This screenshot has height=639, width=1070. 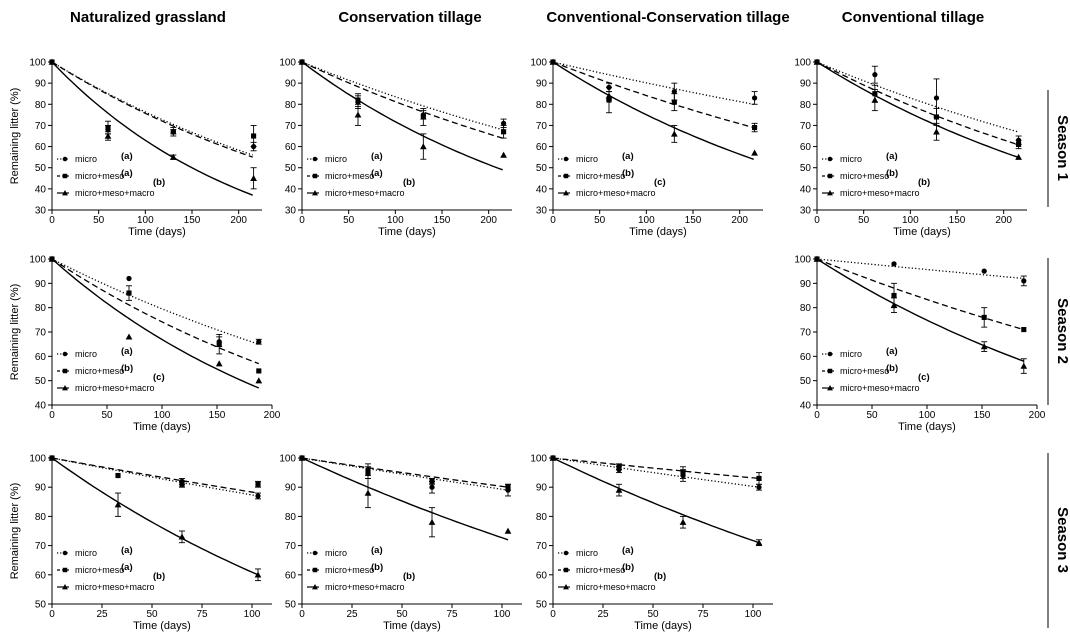 What do you see at coordinates (127, 567) in the screenshot?
I see `significance-label-micro-meso: (a)` at bounding box center [127, 567].